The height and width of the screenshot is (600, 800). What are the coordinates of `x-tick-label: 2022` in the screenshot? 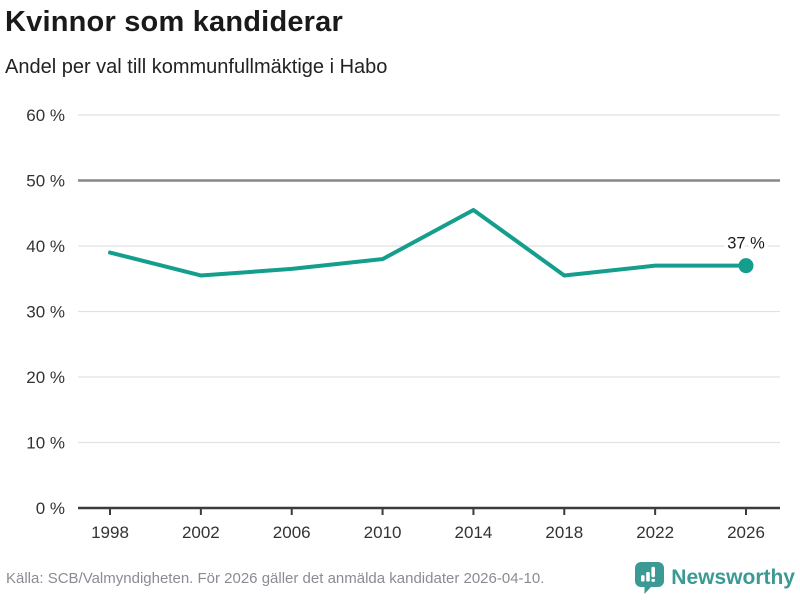 It's located at (655, 532).